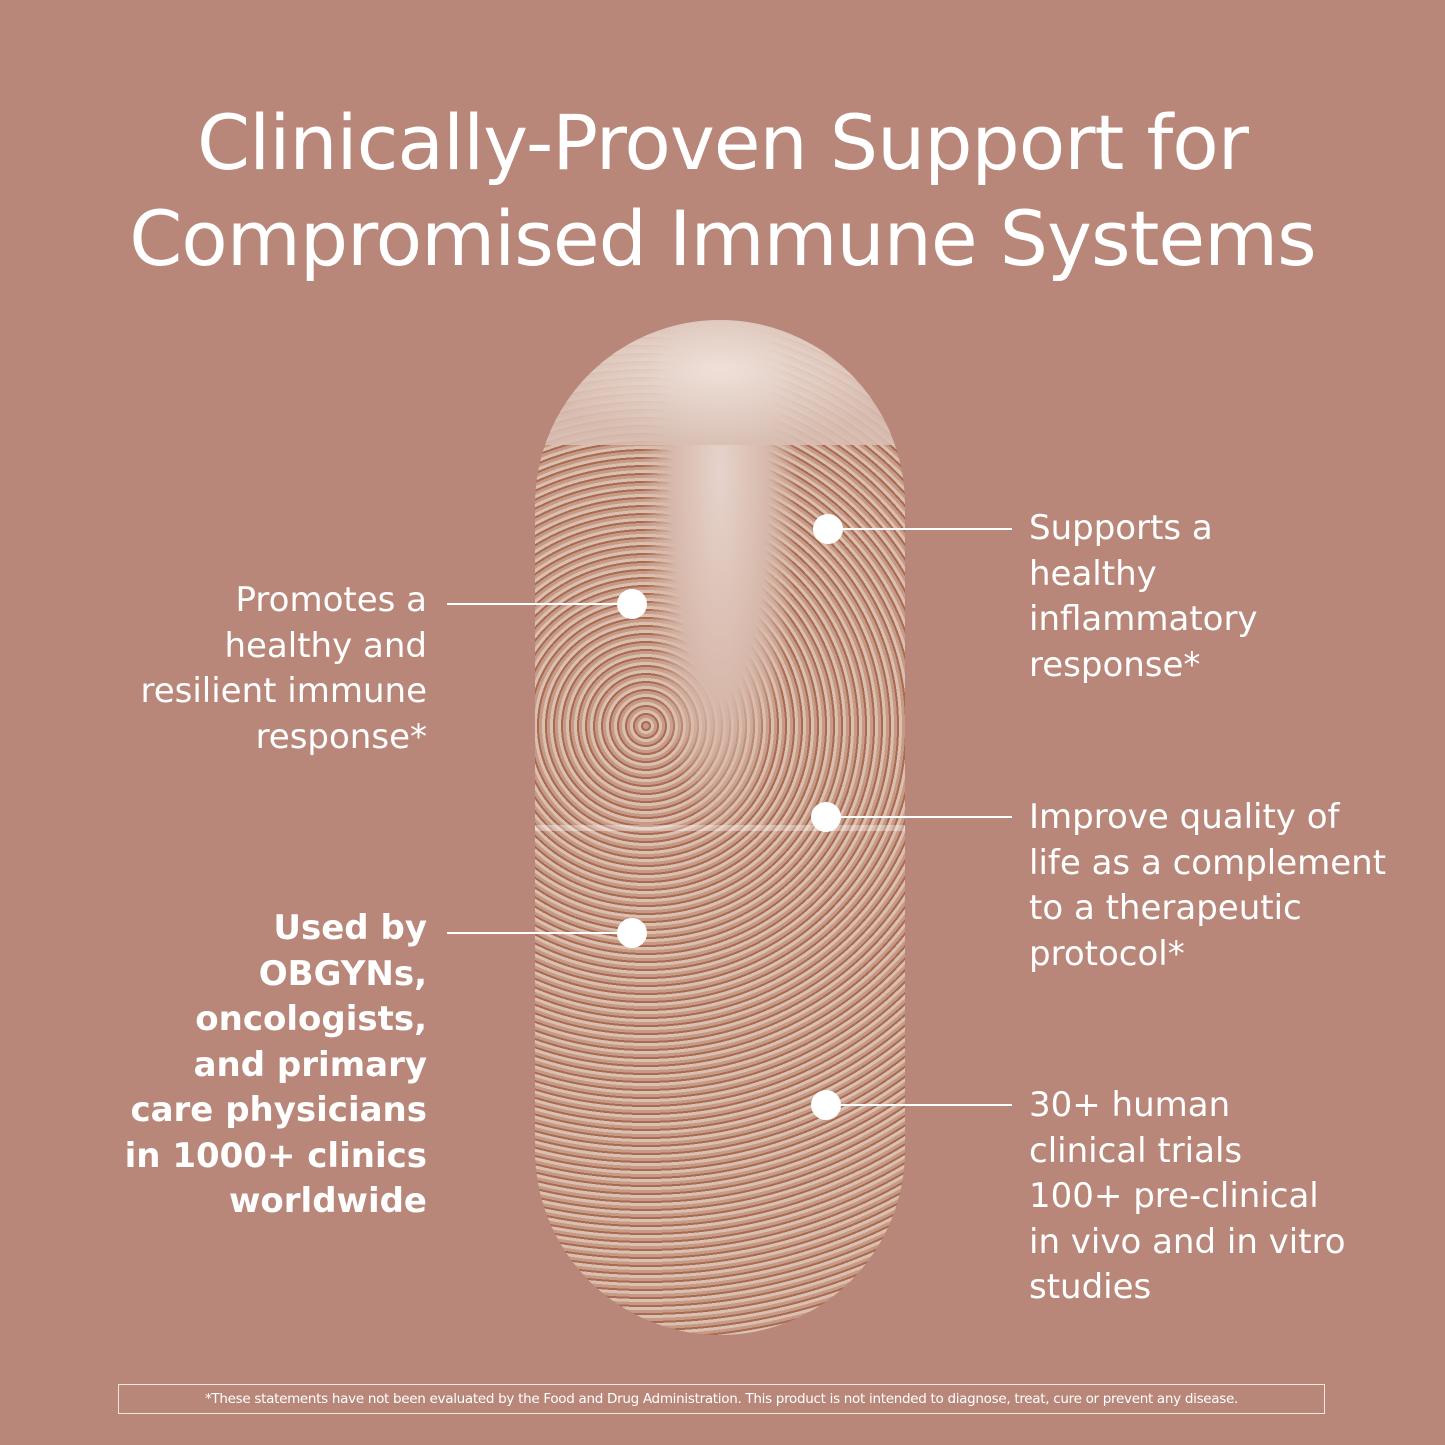 Image resolution: width=1445 pixels, height=1445 pixels. What do you see at coordinates (720, 382) in the screenshot?
I see `capsule-cap` at bounding box center [720, 382].